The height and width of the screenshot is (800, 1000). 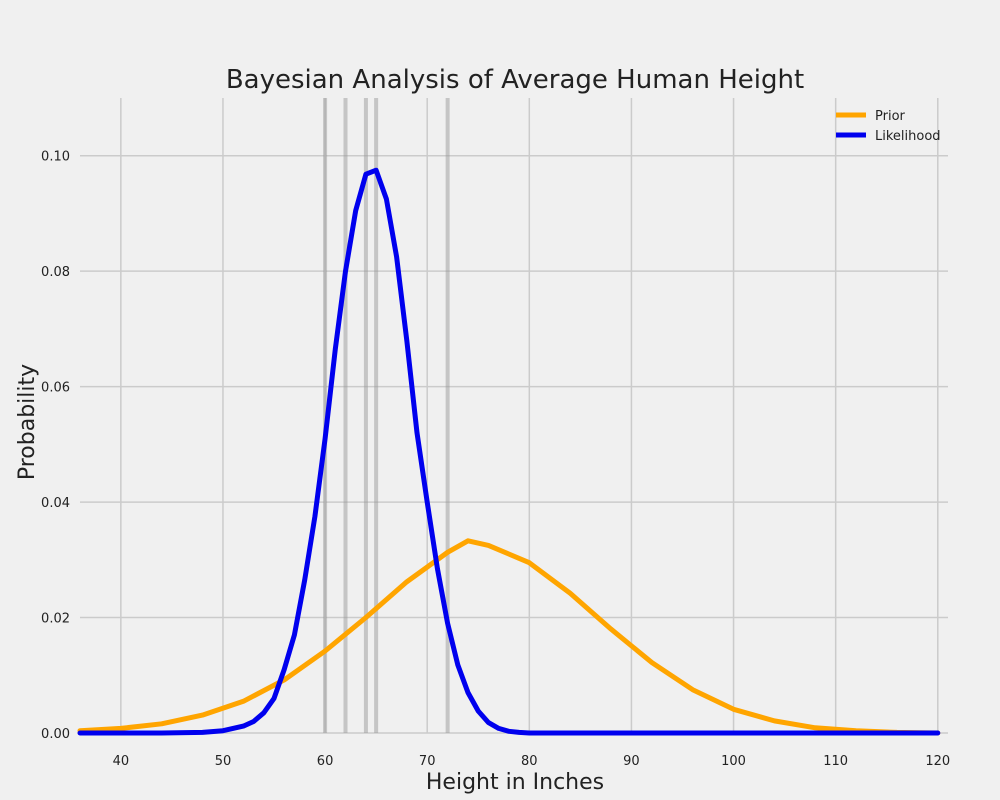 I want to click on legend: Prior Likelihood, so click(x=888, y=126).